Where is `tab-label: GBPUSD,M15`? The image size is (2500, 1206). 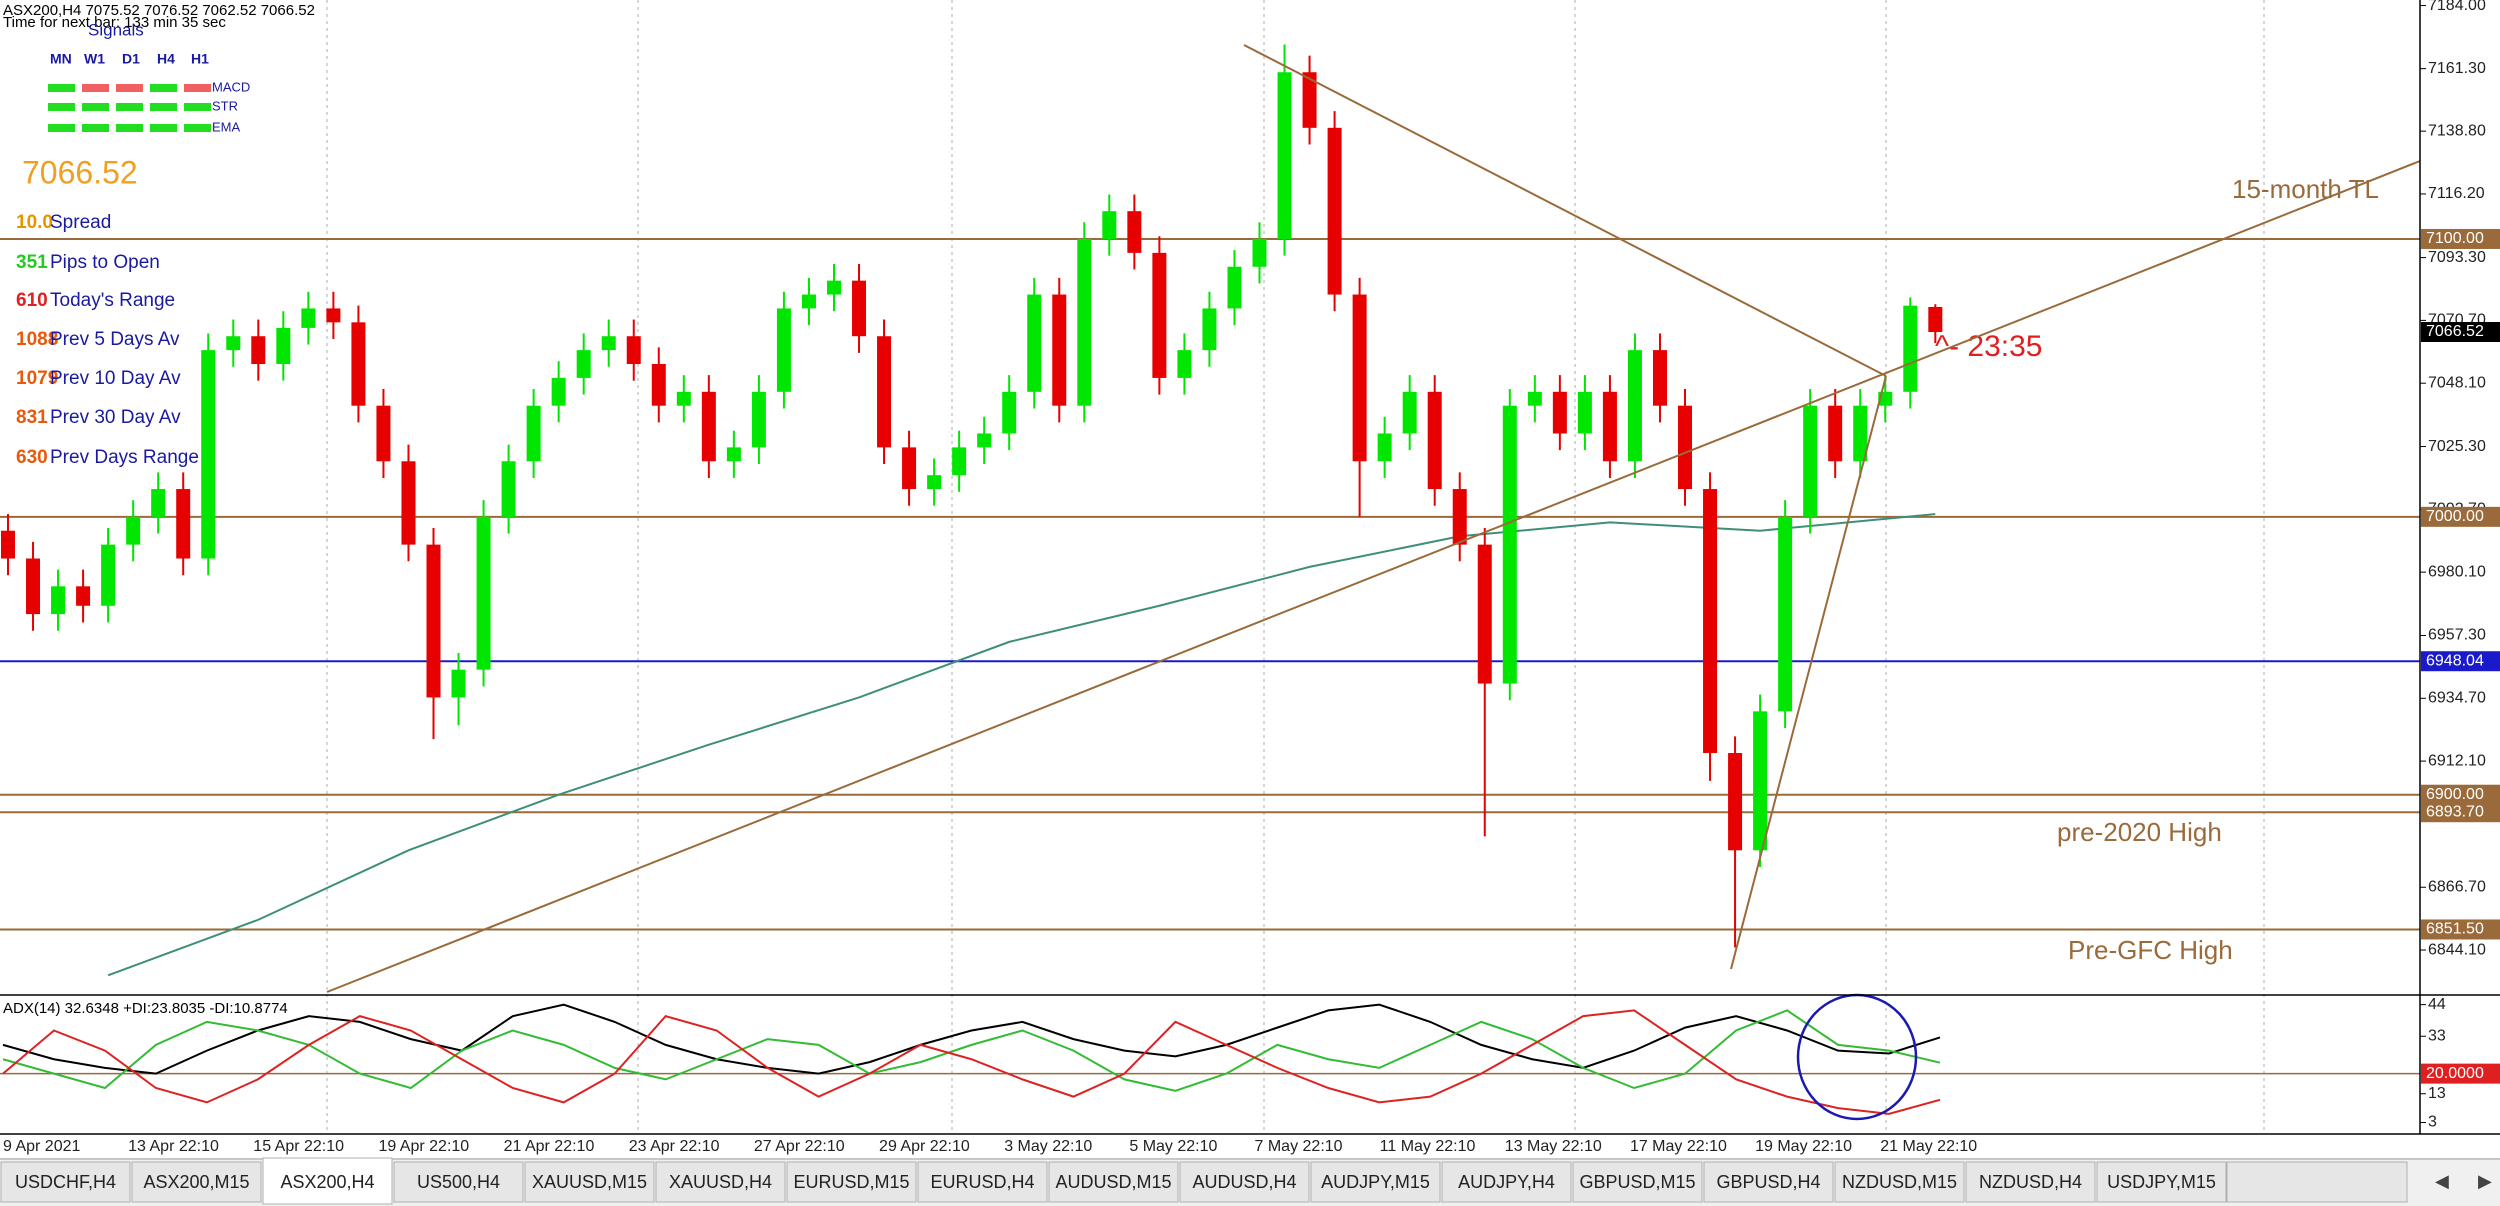
tab-label: GBPUSD,M15 is located at coordinates (1637, 1182).